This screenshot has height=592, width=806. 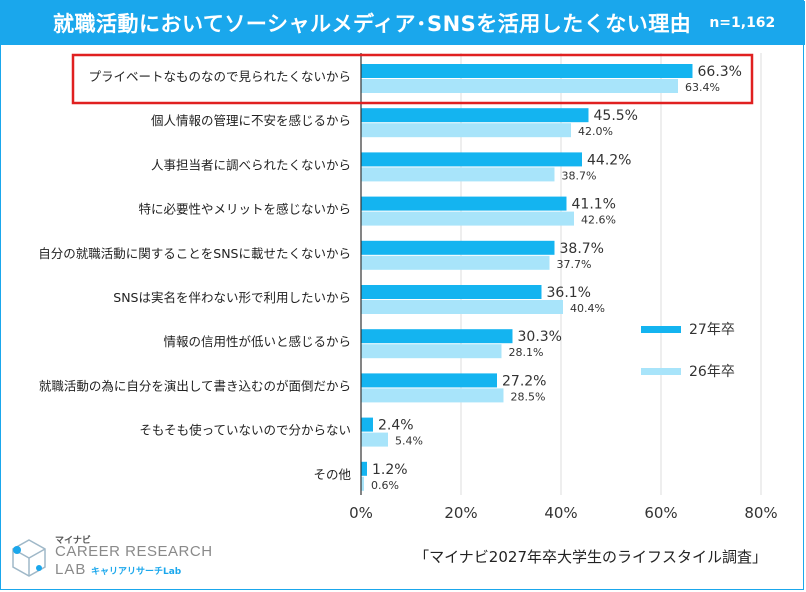 I want to click on chart-header: 就職活動においてソーシャルメディア･SNSを活用したくない理由 n=1,162, so click(x=403, y=23).